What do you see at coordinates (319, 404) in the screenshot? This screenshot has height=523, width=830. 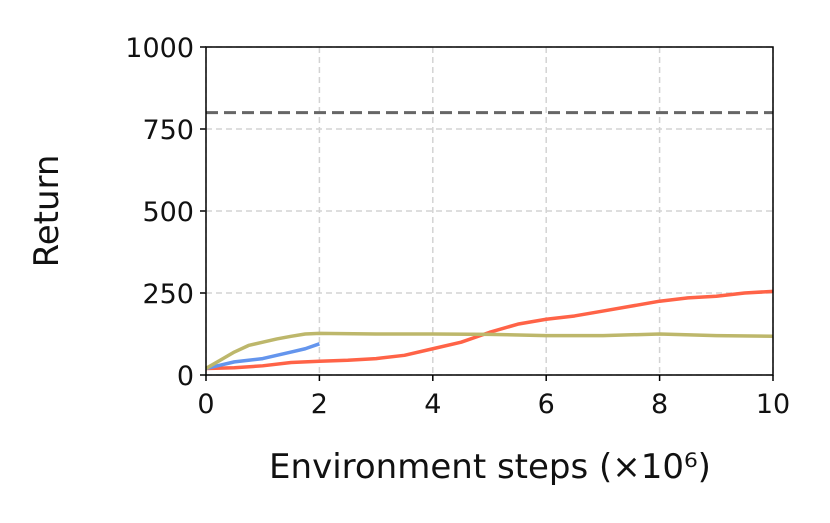 I see `x-tick-label: 2` at bounding box center [319, 404].